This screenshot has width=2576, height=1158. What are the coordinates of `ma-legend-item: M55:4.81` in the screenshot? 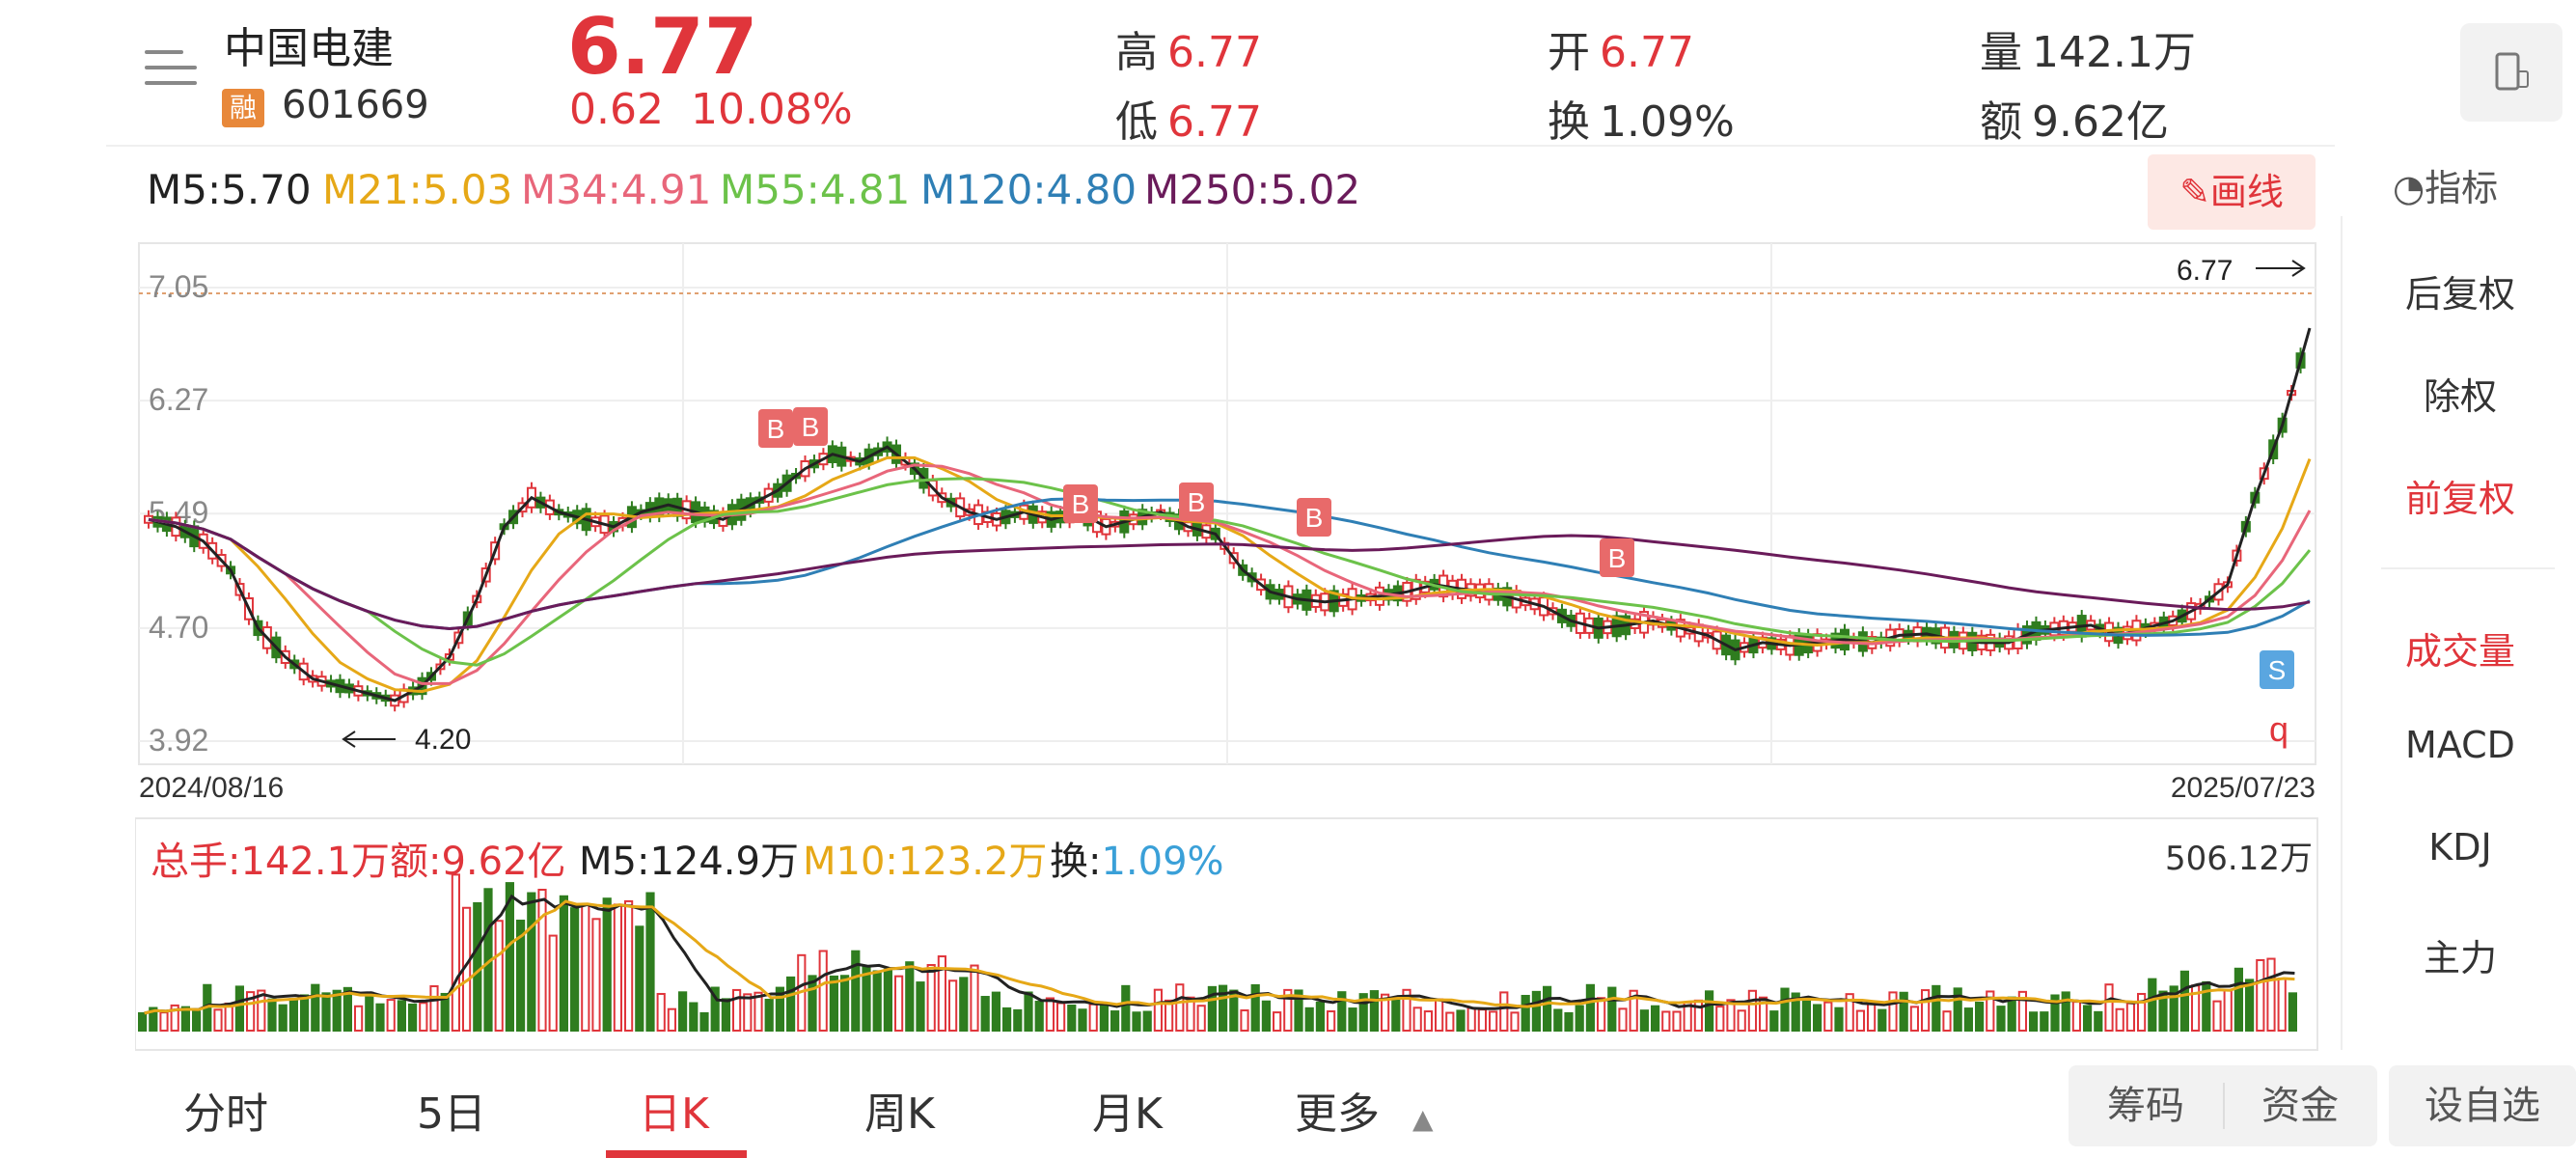 It's located at (816, 189).